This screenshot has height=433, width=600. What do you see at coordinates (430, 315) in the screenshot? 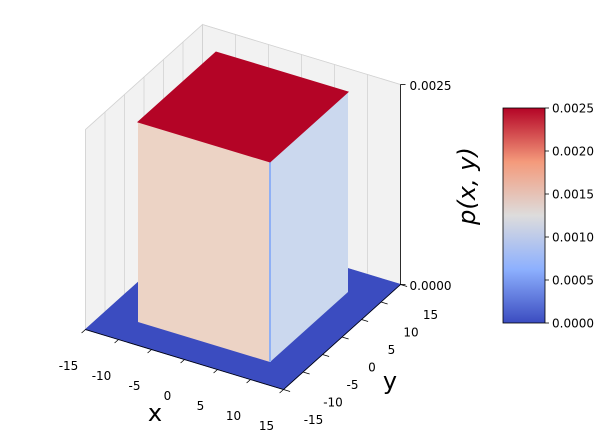
I see `y-tick-label: 15` at bounding box center [430, 315].